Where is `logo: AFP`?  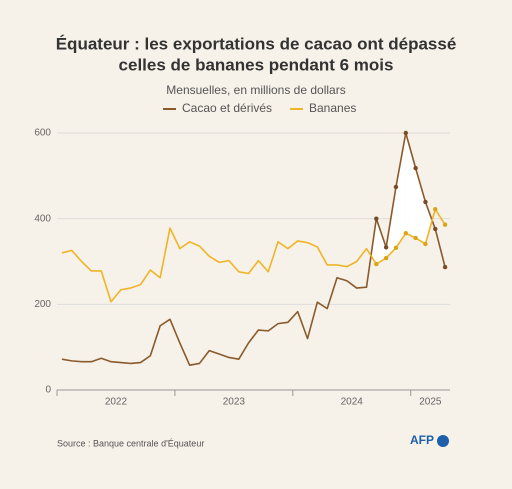
logo: AFP is located at coordinates (422, 440).